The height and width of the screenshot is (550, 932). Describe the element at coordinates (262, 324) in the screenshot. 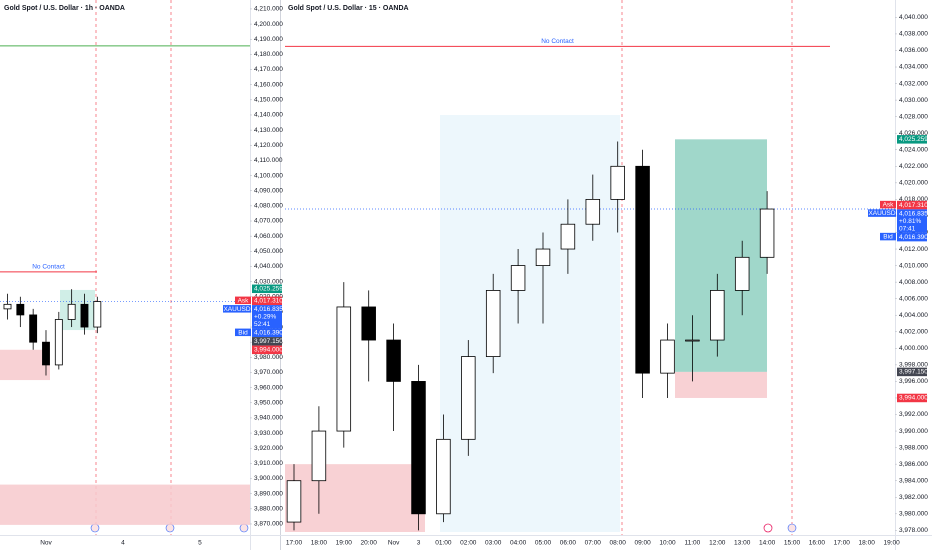

I see `price-tag-text: 52:41` at that location.